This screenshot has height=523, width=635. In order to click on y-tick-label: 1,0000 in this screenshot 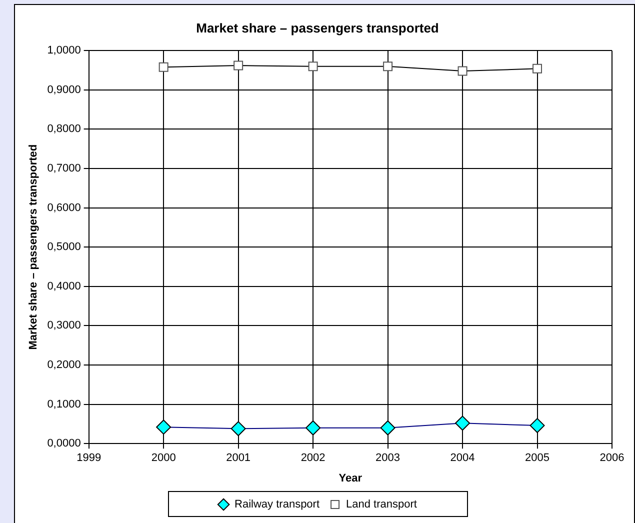, I will do `click(64, 50)`.